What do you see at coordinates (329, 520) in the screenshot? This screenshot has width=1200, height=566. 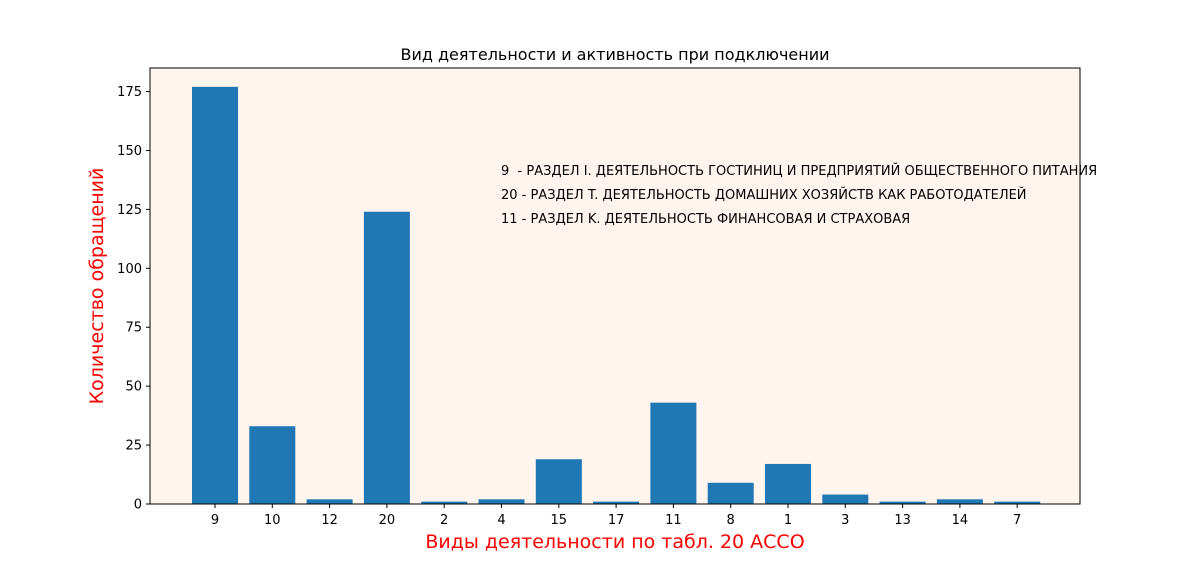 I see `x-tick-label-12: 12` at bounding box center [329, 520].